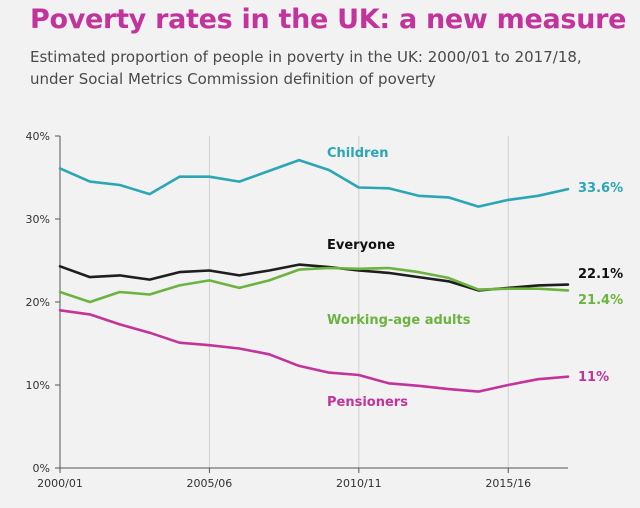 The width and height of the screenshot is (640, 508). Describe the element at coordinates (359, 483) in the screenshot. I see `x-tick-label-2: 2010/11` at that location.